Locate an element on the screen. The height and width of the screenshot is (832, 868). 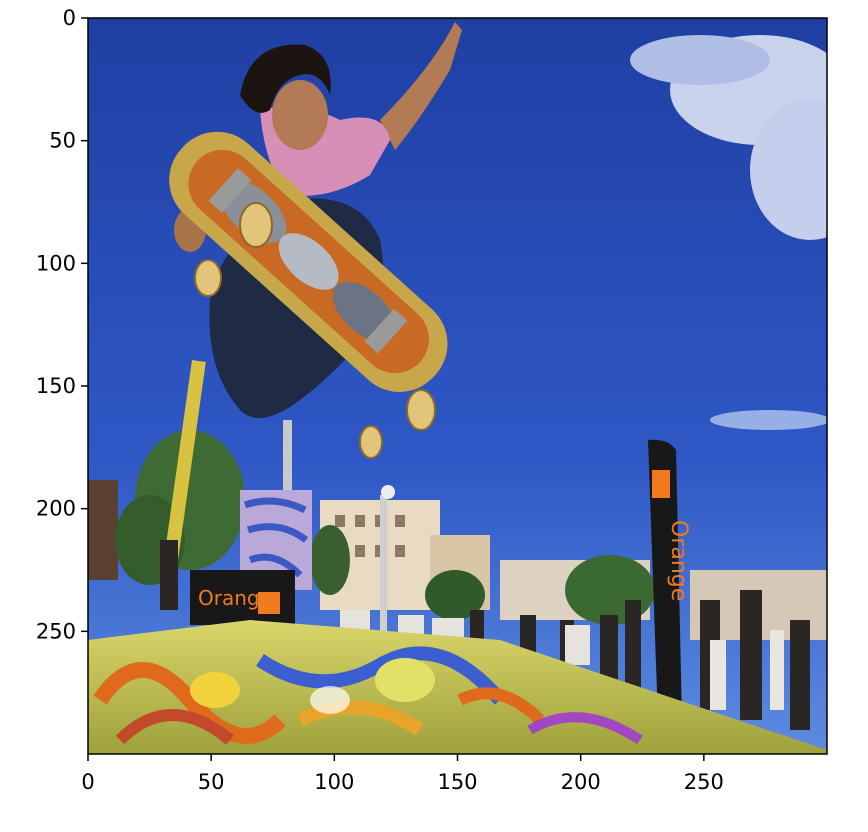
trees is located at coordinates (385, 527).